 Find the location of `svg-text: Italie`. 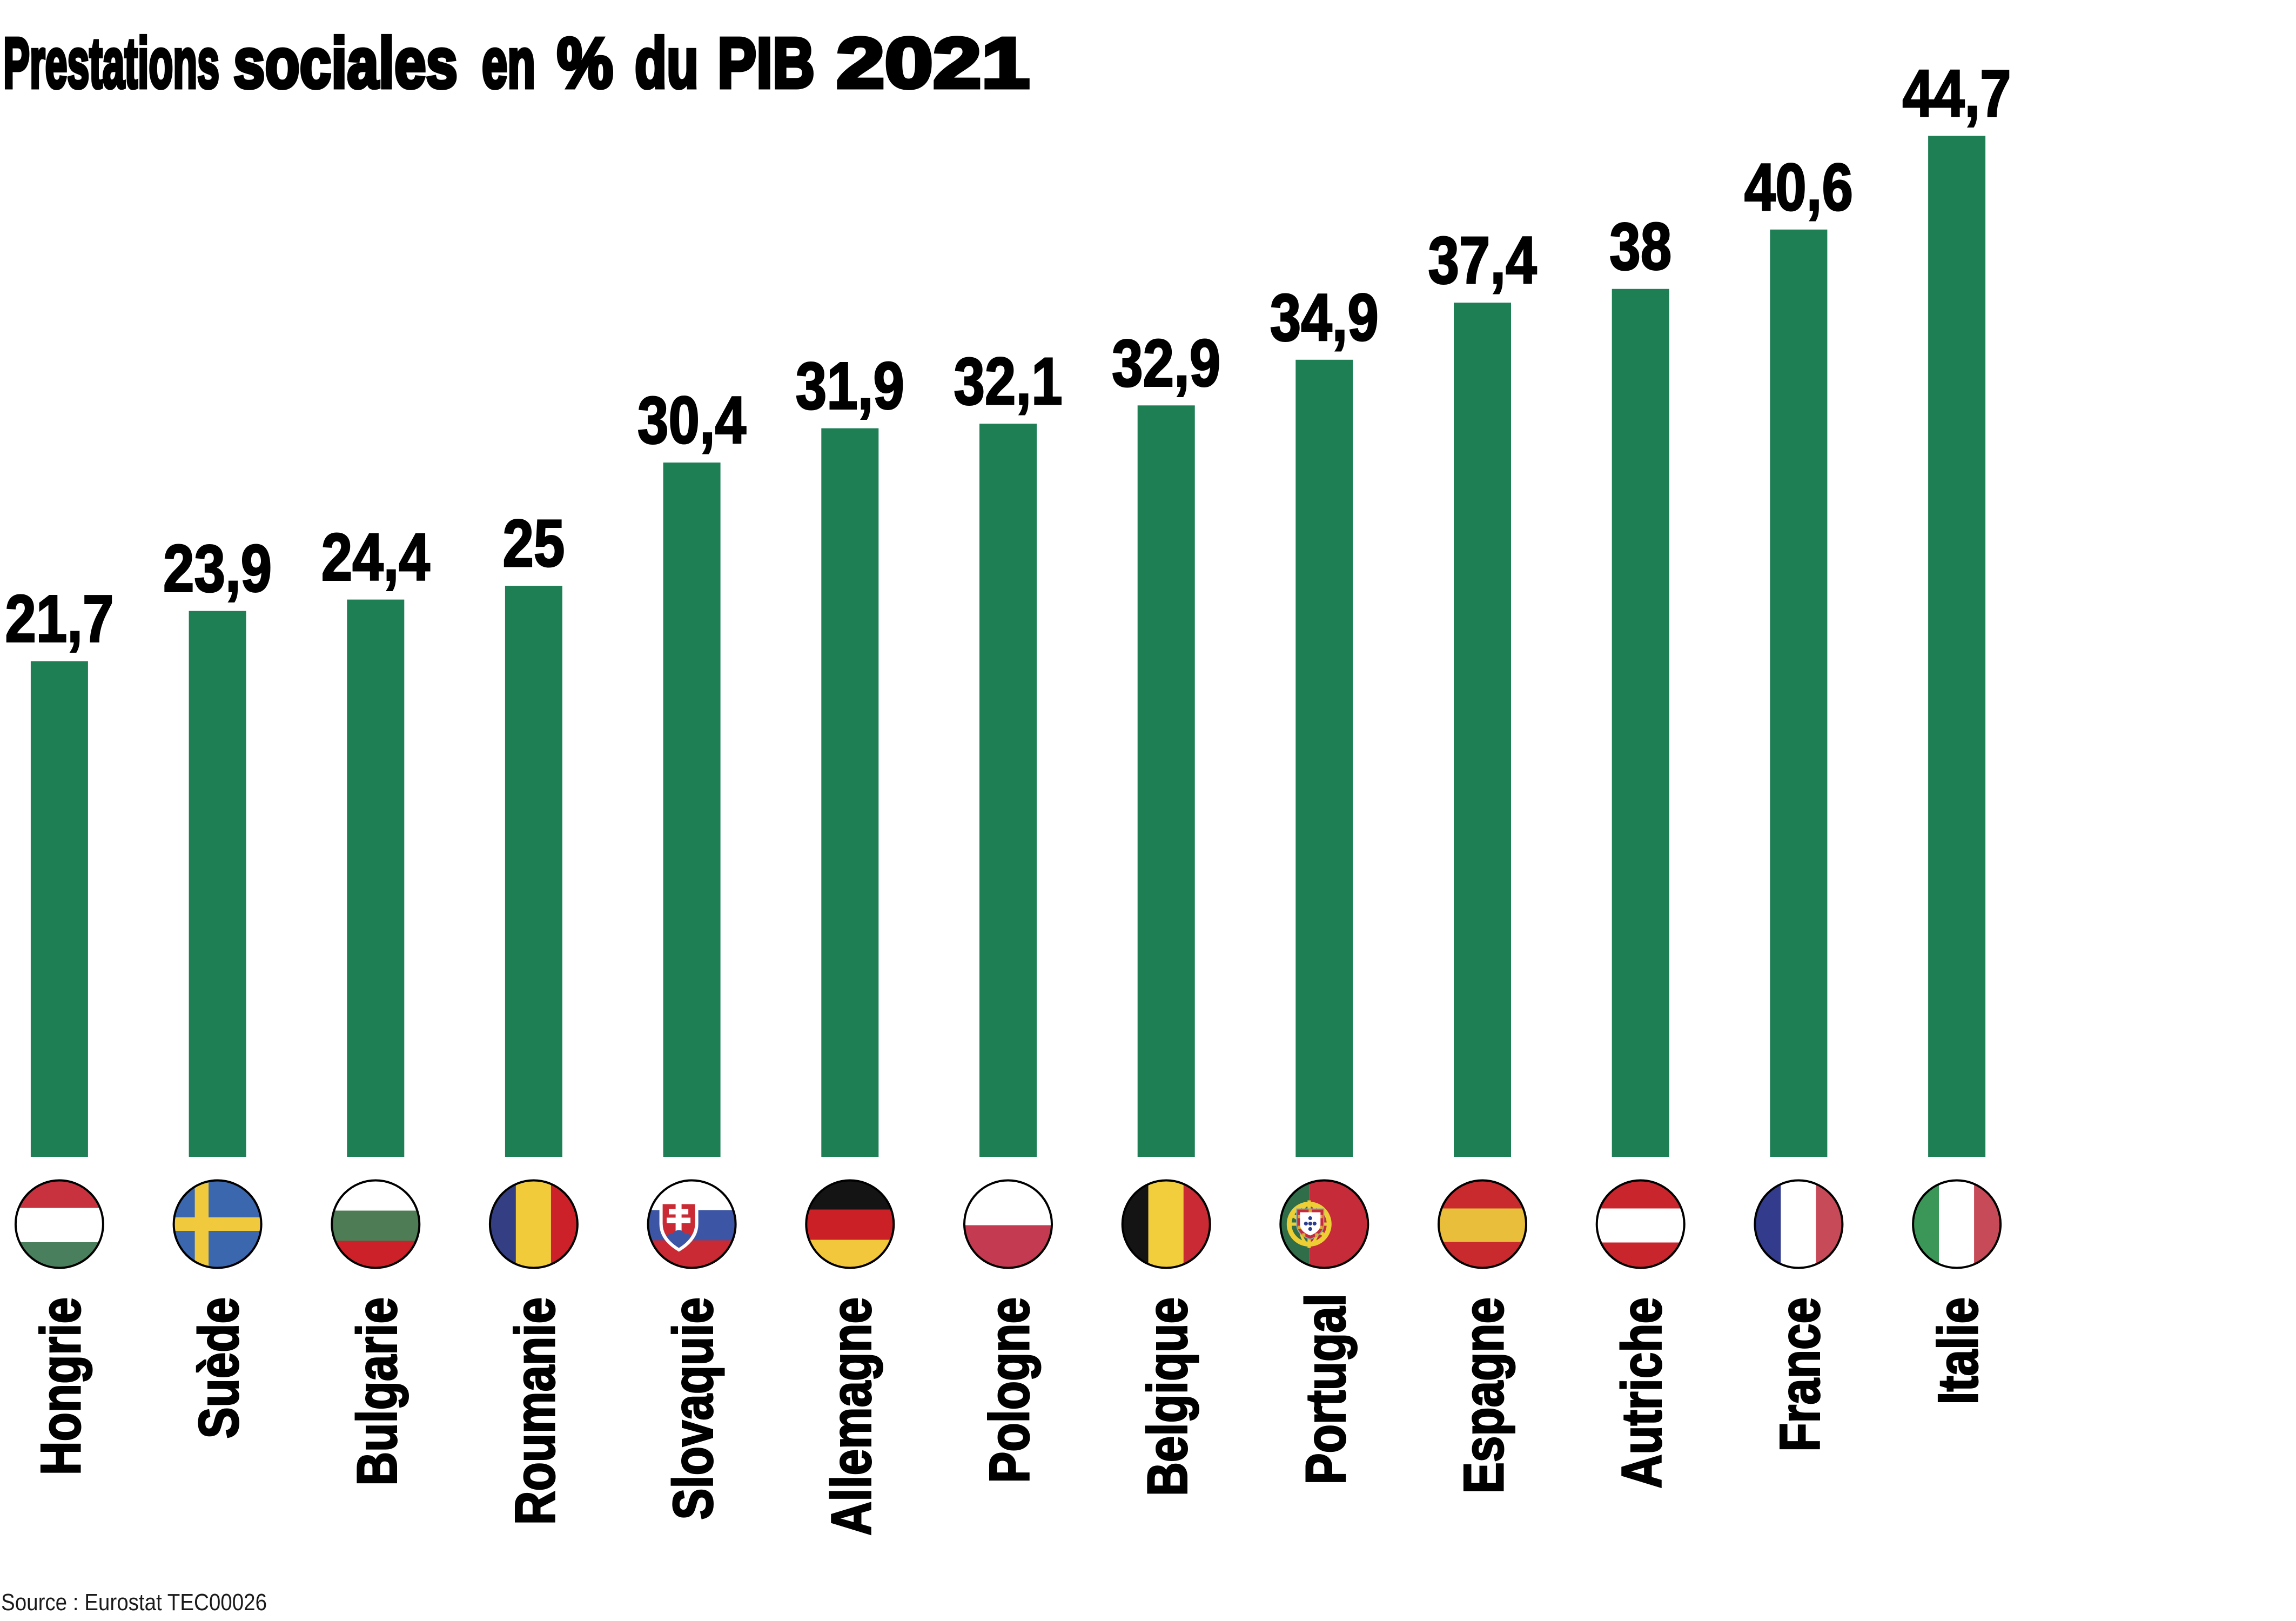

svg-text: Italie is located at coordinates (1958, 1351).